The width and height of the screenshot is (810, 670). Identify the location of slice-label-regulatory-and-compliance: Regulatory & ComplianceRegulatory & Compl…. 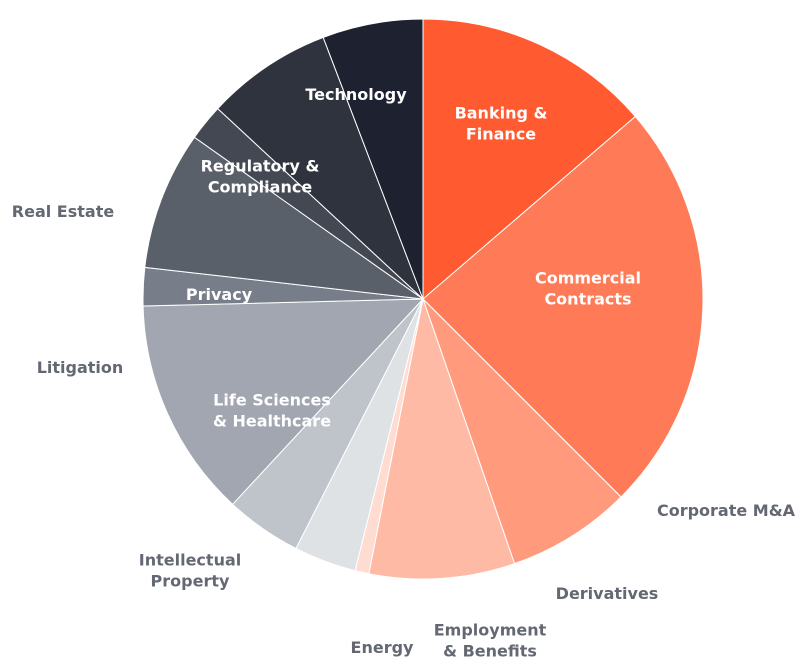
(260, 177).